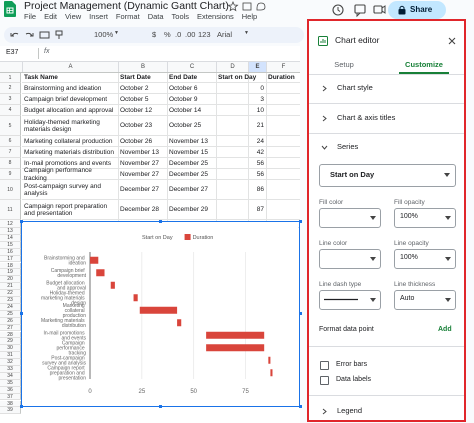 This screenshot has height=423, width=474. What do you see at coordinates (10, 245) in the screenshot?
I see `row-number: 15` at bounding box center [10, 245].